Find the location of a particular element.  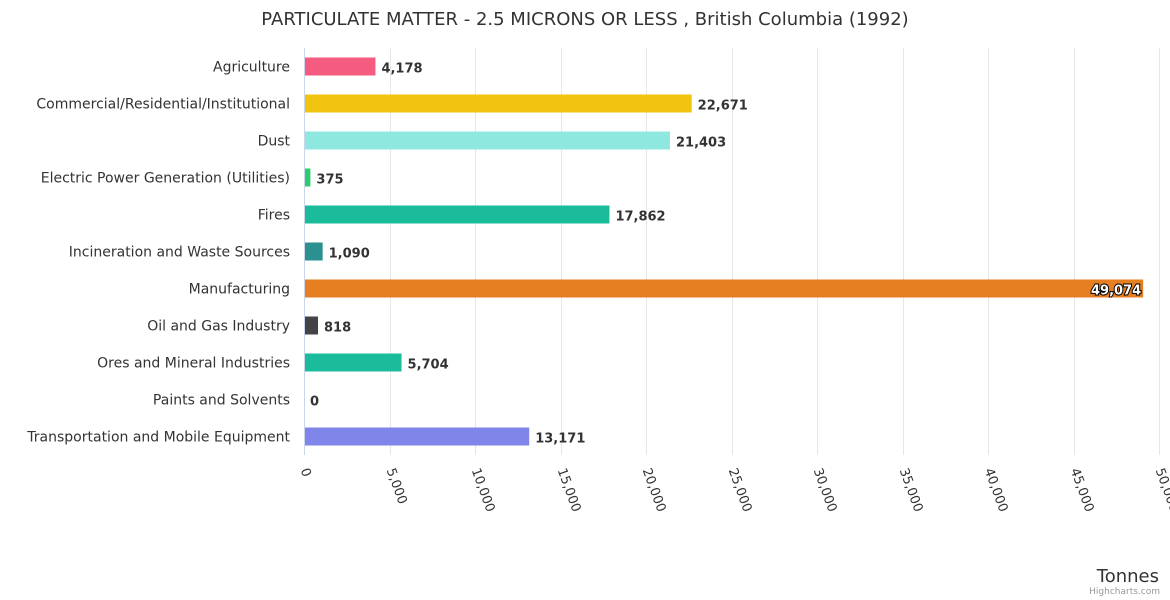

category-label: Commercial/Residential/Institutional is located at coordinates (163, 105).